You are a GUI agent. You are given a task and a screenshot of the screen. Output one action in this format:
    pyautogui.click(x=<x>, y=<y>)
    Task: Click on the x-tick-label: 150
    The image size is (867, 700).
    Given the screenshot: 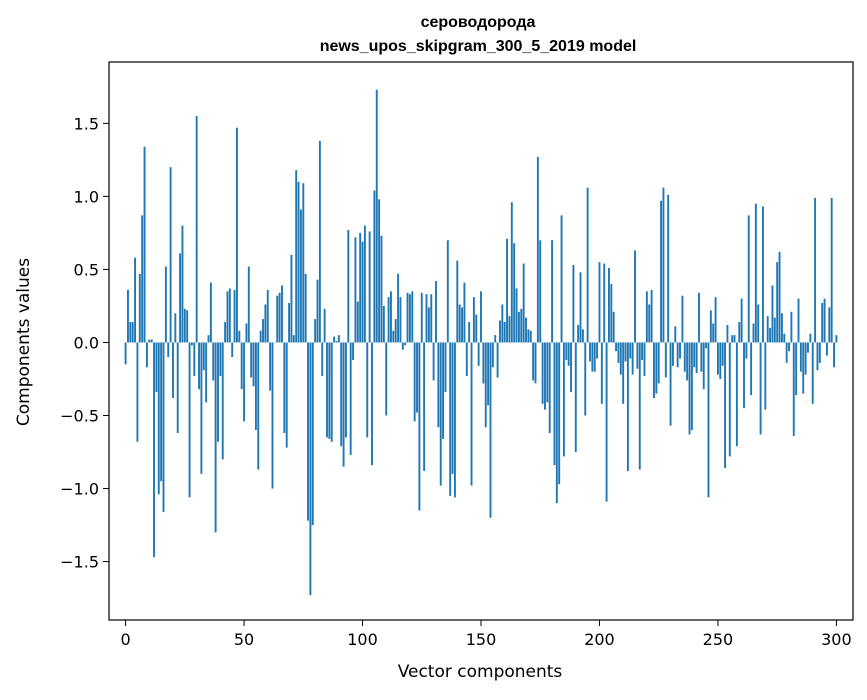 What is the action you would take?
    pyautogui.click(x=481, y=639)
    